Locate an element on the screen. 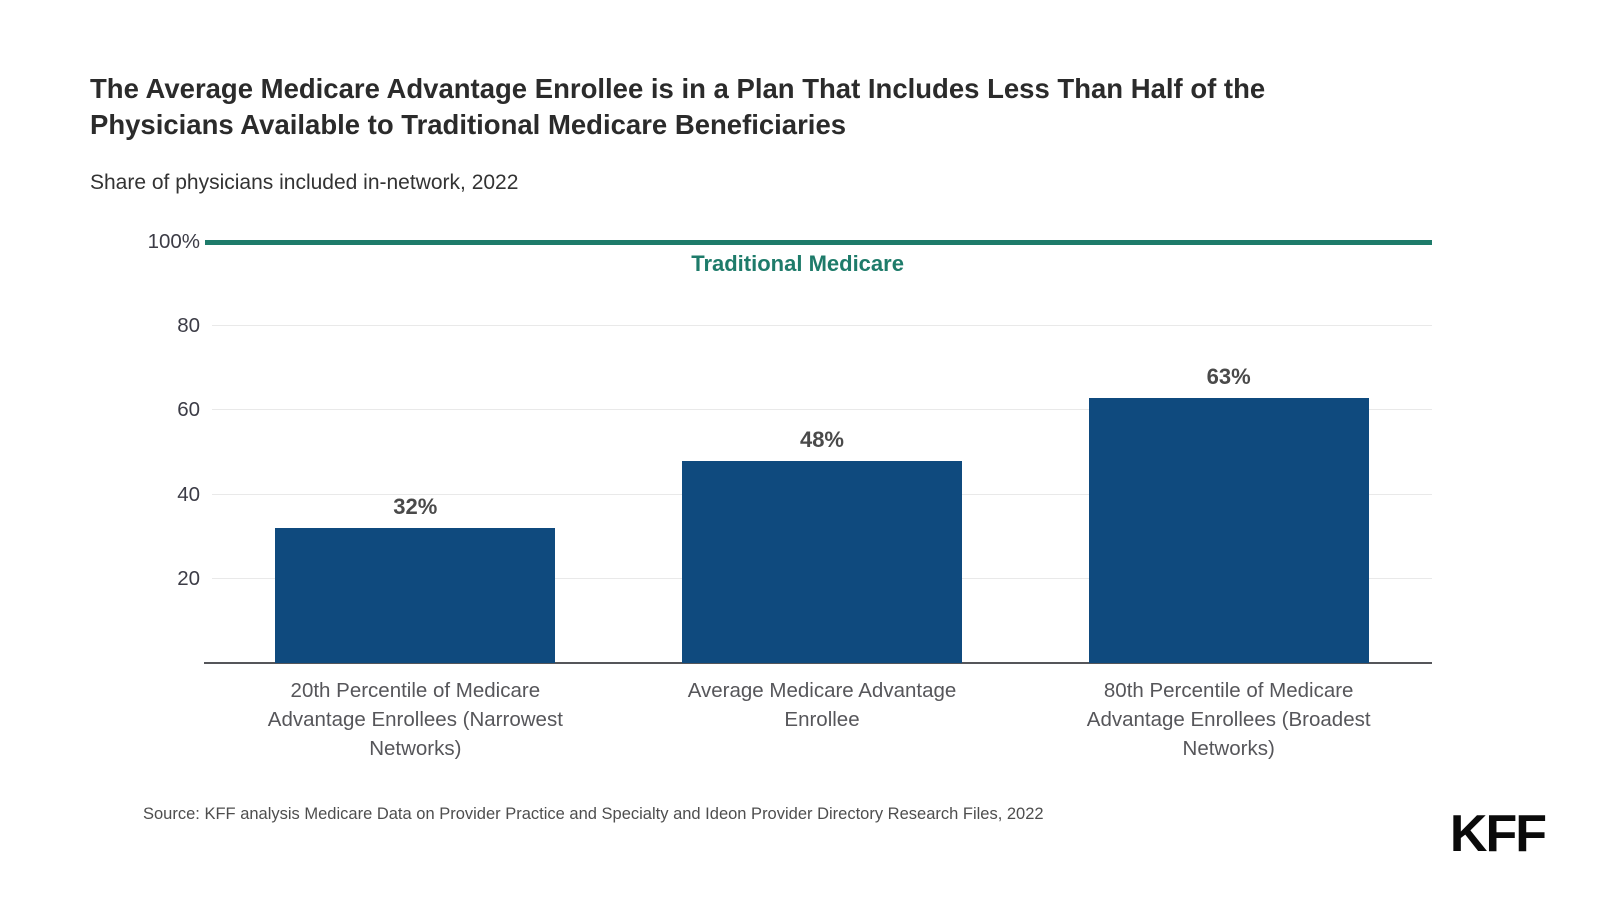  bar-slot: 32% is located at coordinates (415, 452).